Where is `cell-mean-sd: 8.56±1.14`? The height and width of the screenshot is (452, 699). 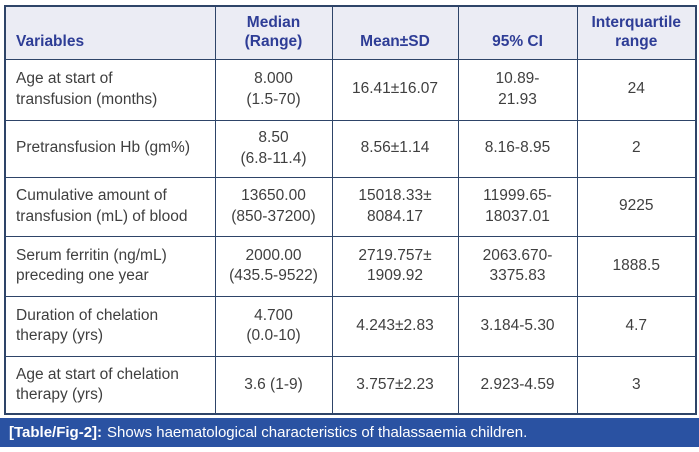
cell-mean-sd: 8.56±1.14 is located at coordinates (395, 148).